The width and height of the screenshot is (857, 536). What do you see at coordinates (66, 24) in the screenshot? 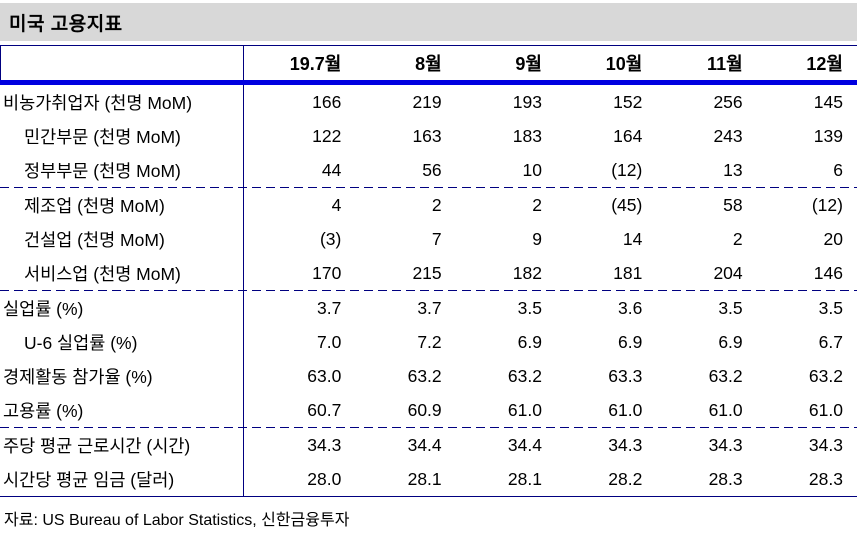
I see `page-title: 미국 고용지표` at bounding box center [66, 24].